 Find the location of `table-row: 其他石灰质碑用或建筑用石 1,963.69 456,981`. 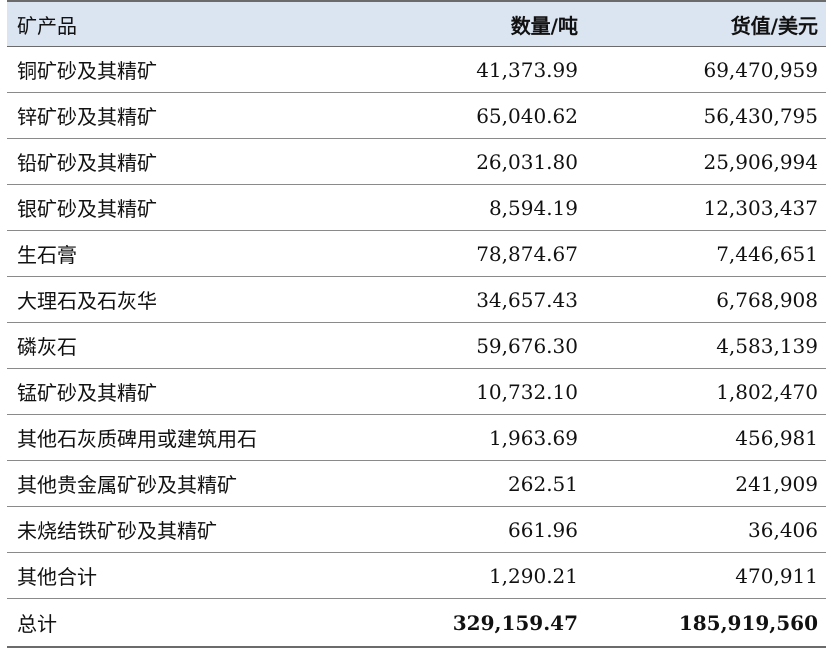

table-row: 其他石灰质碑用或建筑用石 1,963.69 456,981 is located at coordinates (416, 437).